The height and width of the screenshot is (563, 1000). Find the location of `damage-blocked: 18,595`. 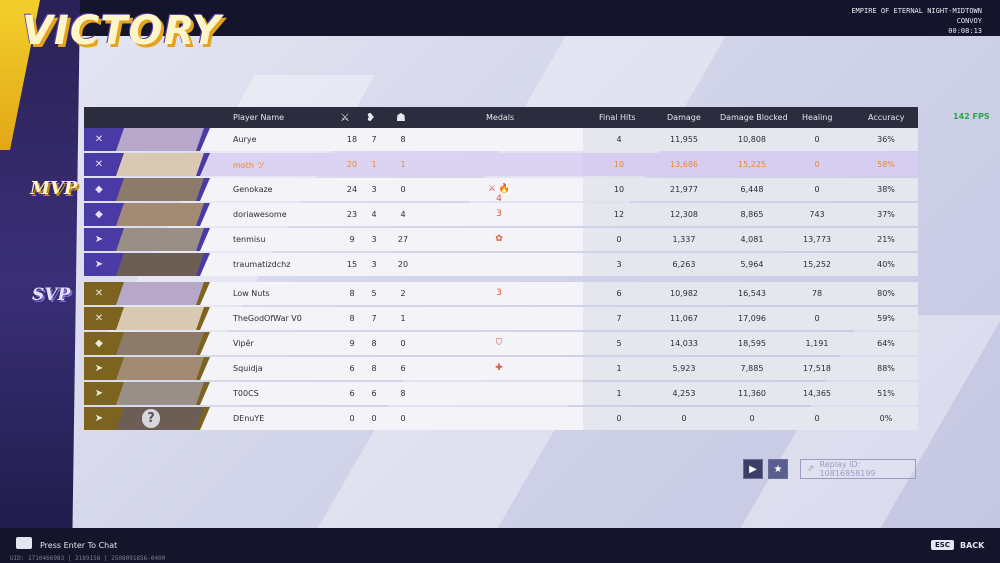

damage-blocked: 18,595 is located at coordinates (752, 343).